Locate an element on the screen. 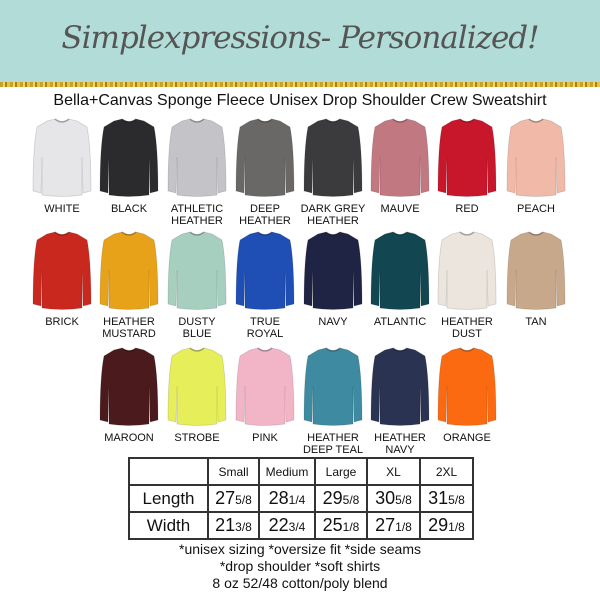 The width and height of the screenshot is (600, 600). size-header-cell is located at coordinates (168, 471).